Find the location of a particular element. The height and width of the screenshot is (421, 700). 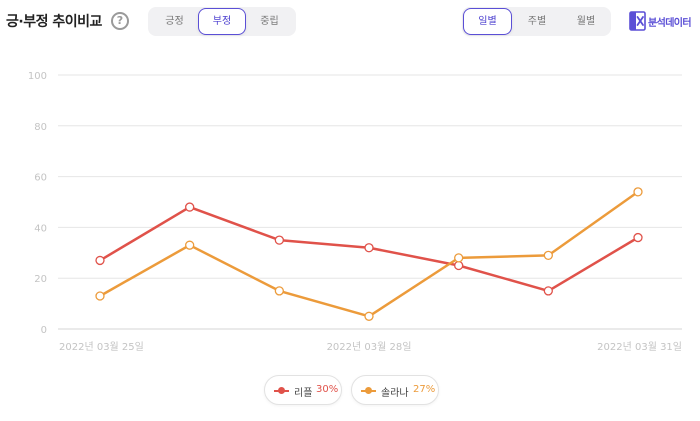

sentiment-toggle: 긍정 부정 중립 is located at coordinates (222, 21).